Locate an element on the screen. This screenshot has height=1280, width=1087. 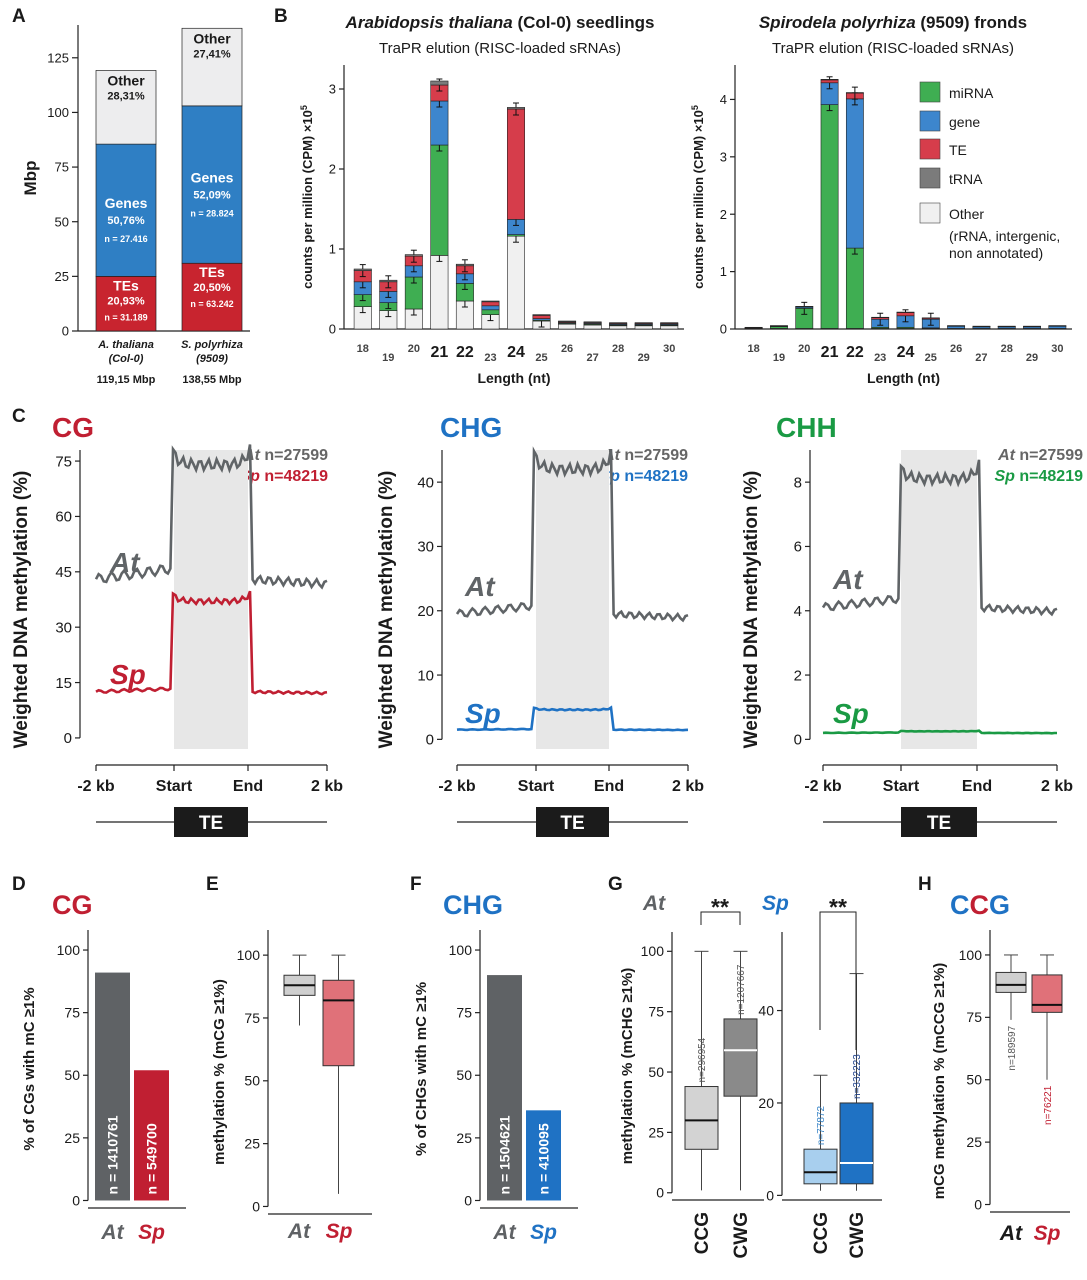
y-tick-label: 60 is located at coordinates (63, 517).